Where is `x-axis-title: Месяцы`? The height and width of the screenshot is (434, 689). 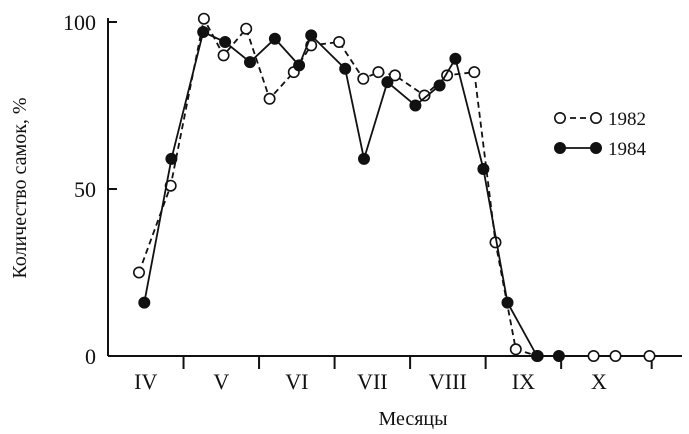 x-axis-title: Месяцы is located at coordinates (412, 419).